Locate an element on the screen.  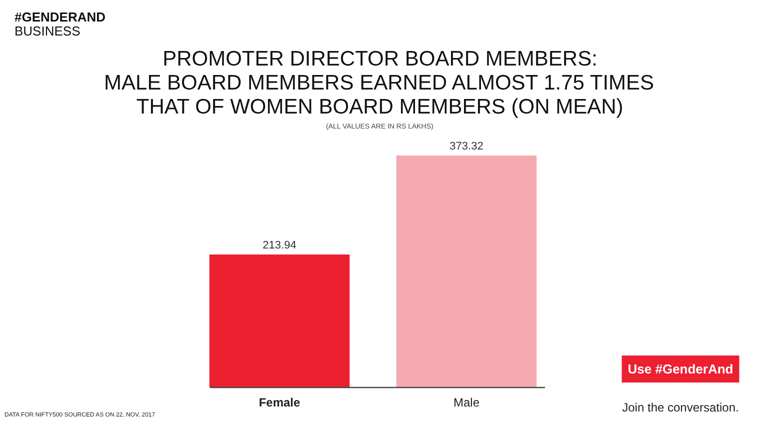
text: #GENDERAND is located at coordinates (60, 17).